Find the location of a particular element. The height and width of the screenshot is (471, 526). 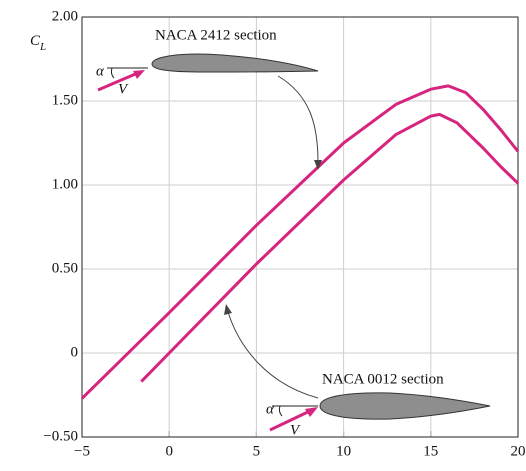

y-tick-label: 1.00 is located at coordinates (65, 184).